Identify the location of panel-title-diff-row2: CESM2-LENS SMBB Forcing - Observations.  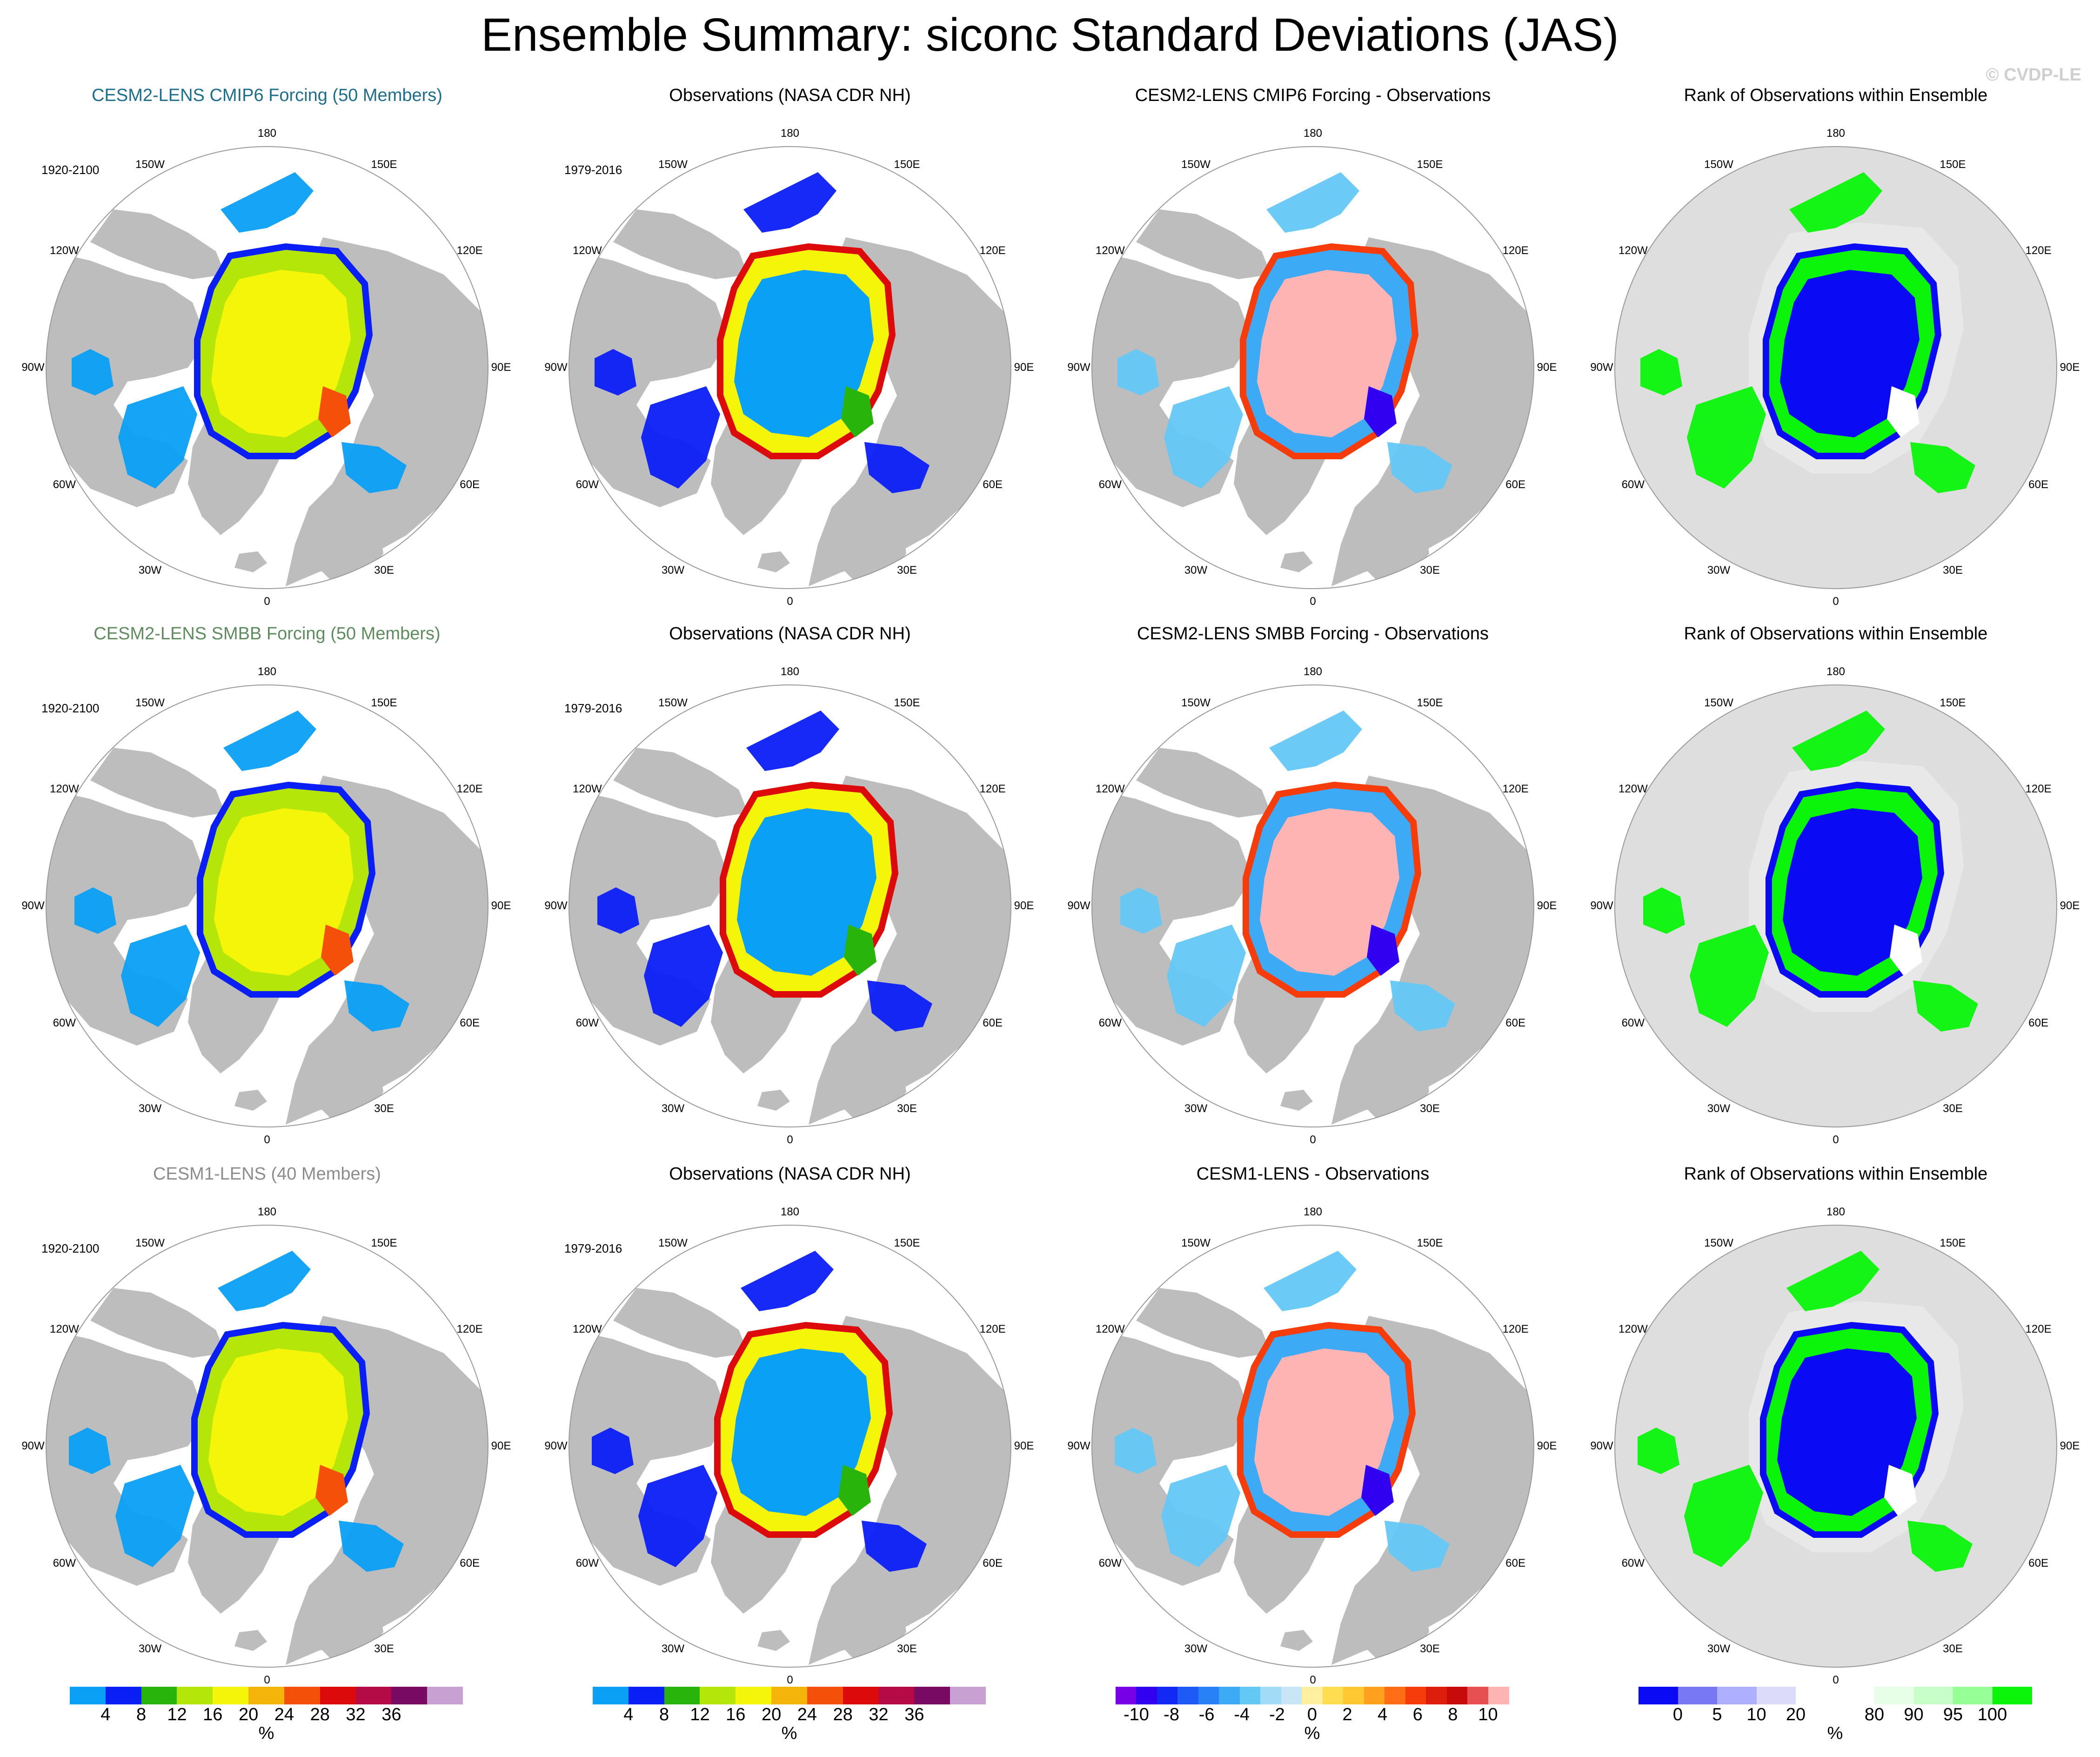
(1313, 634).